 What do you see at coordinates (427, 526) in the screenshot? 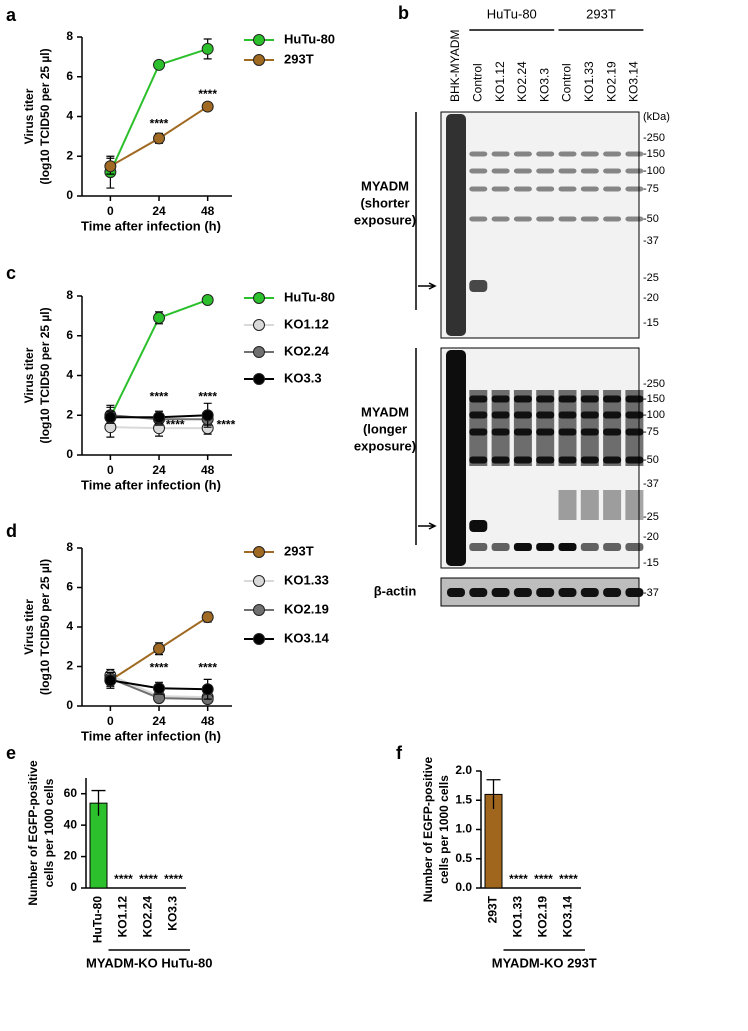
I see `arrow` at bounding box center [427, 526].